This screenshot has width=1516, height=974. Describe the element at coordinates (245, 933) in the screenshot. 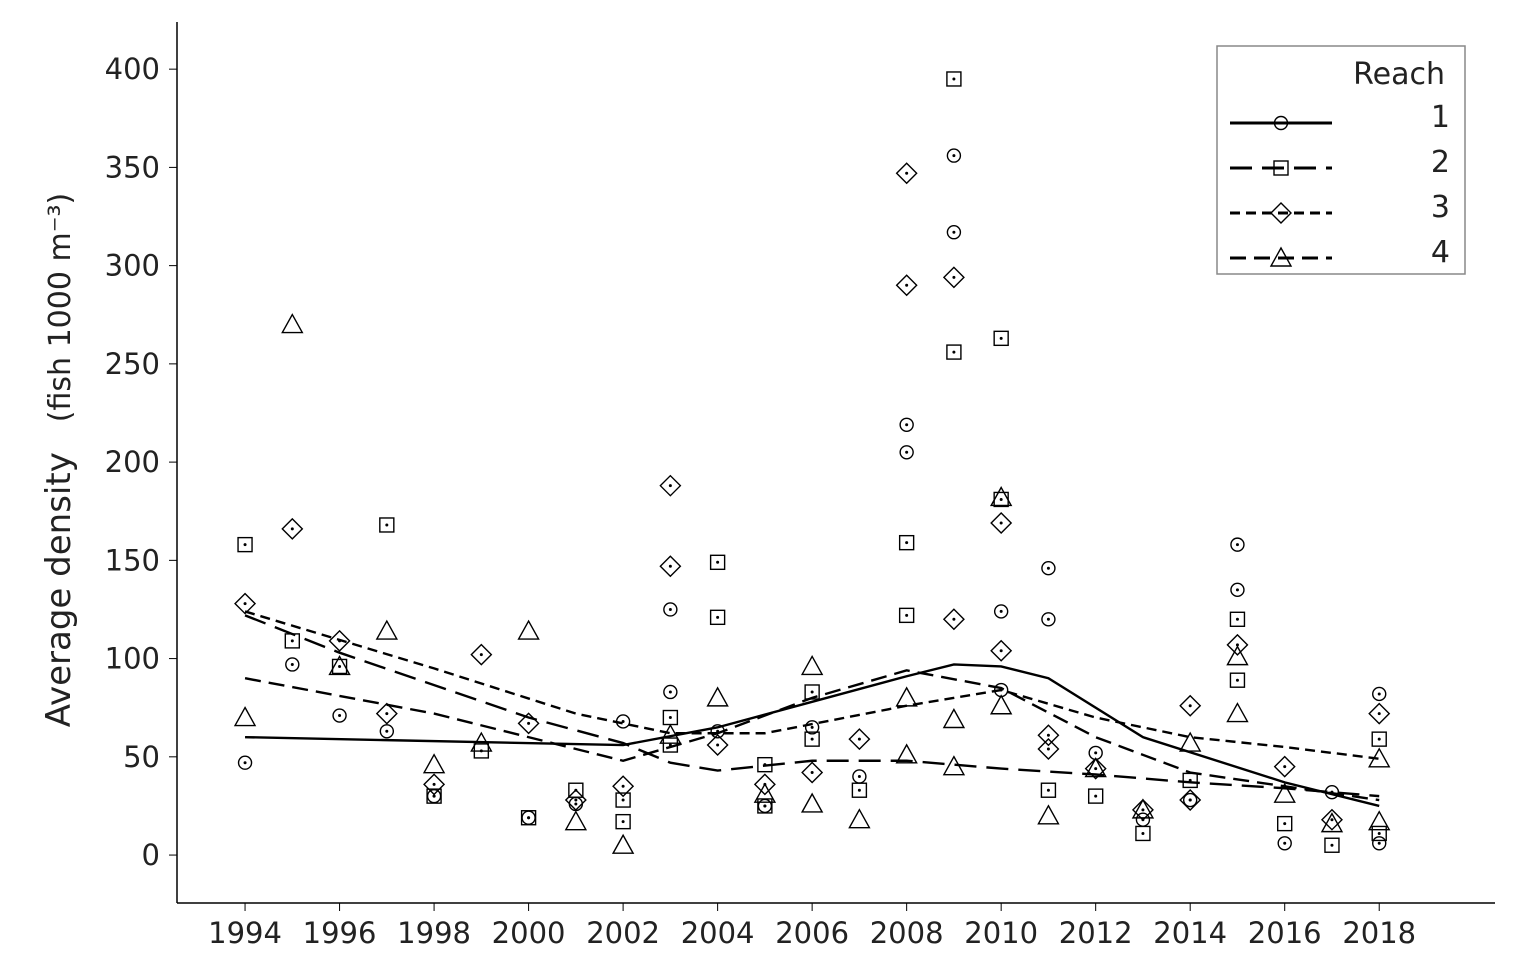

I see `x-tick-label: 1994` at that location.